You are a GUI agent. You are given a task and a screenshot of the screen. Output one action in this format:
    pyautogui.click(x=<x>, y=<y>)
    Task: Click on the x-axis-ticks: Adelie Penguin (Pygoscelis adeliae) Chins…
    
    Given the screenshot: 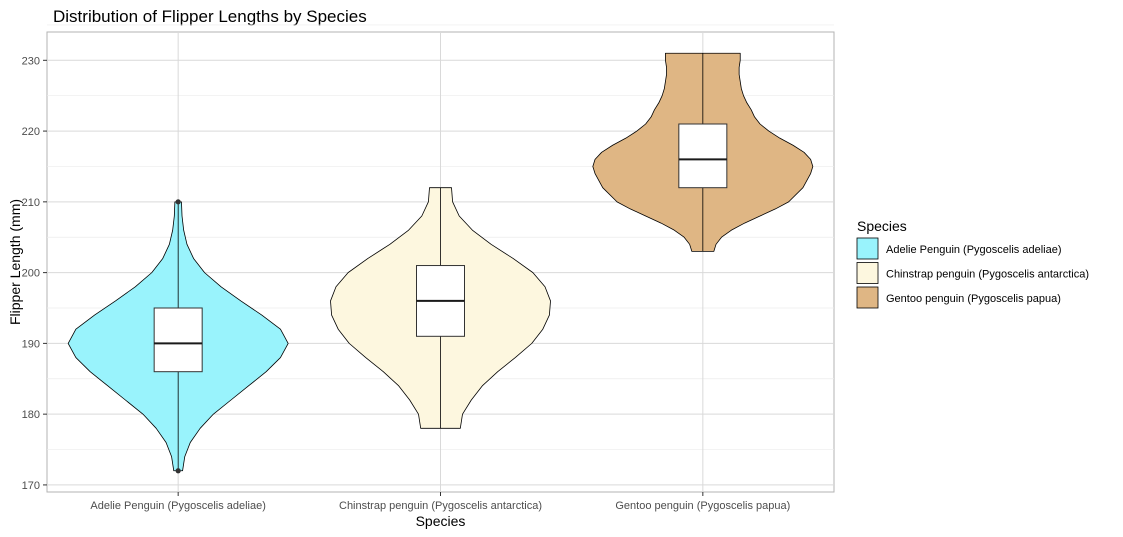 What is the action you would take?
    pyautogui.click(x=440, y=502)
    